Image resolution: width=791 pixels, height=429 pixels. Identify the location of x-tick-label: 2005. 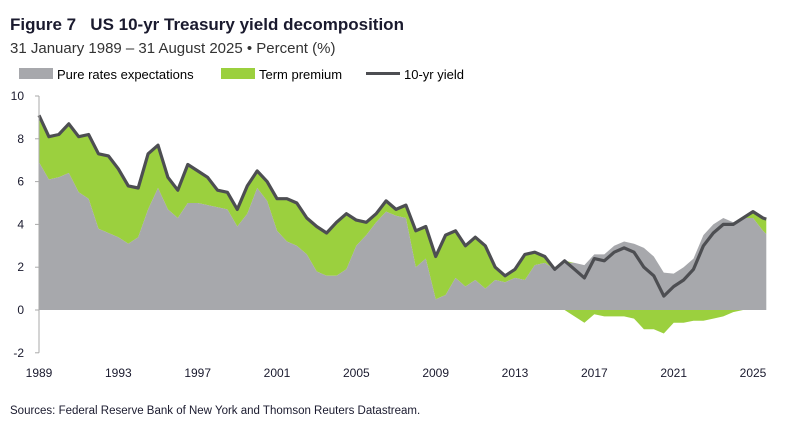
(356, 373).